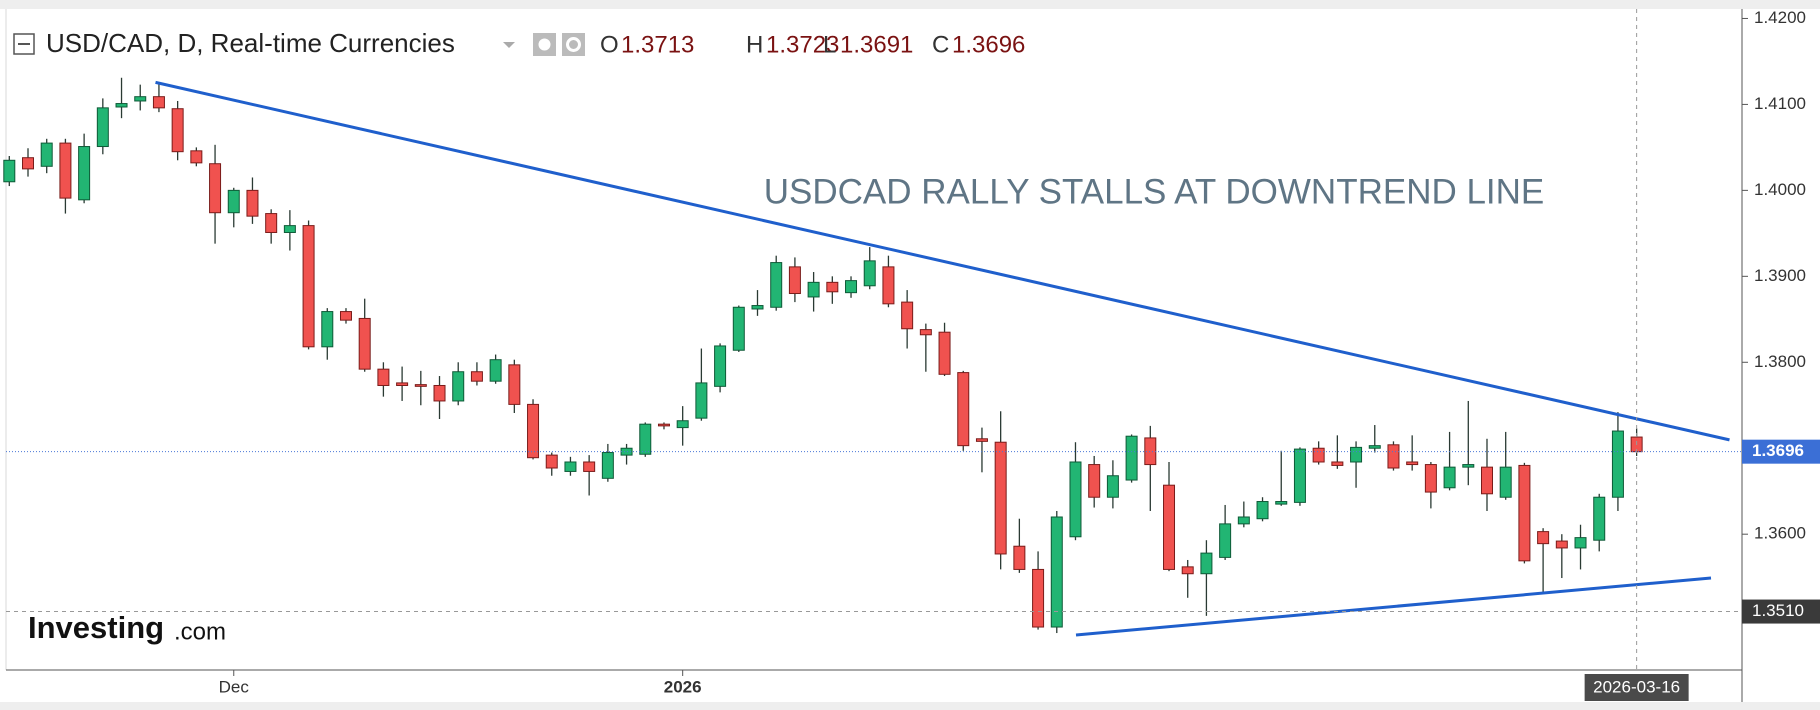 The height and width of the screenshot is (710, 1820). I want to click on y-tick-label: 1.4200, so click(1780, 17).